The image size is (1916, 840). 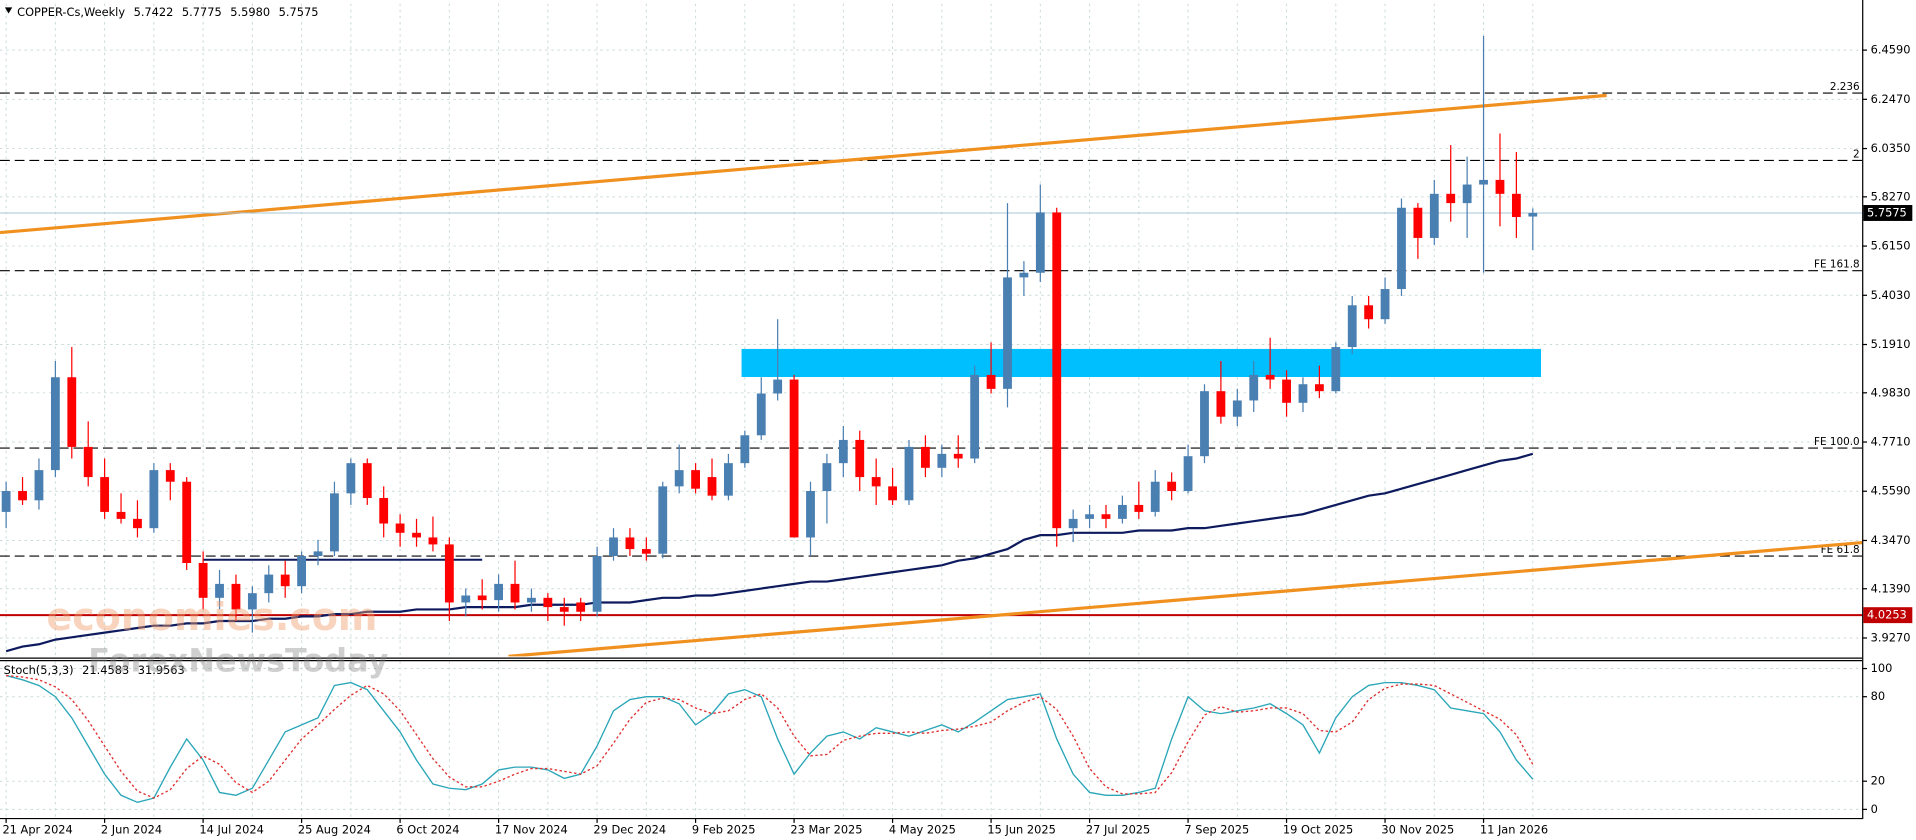 What do you see at coordinates (1891, 588) in the screenshot?
I see `y-tick-label: 4.1390` at bounding box center [1891, 588].